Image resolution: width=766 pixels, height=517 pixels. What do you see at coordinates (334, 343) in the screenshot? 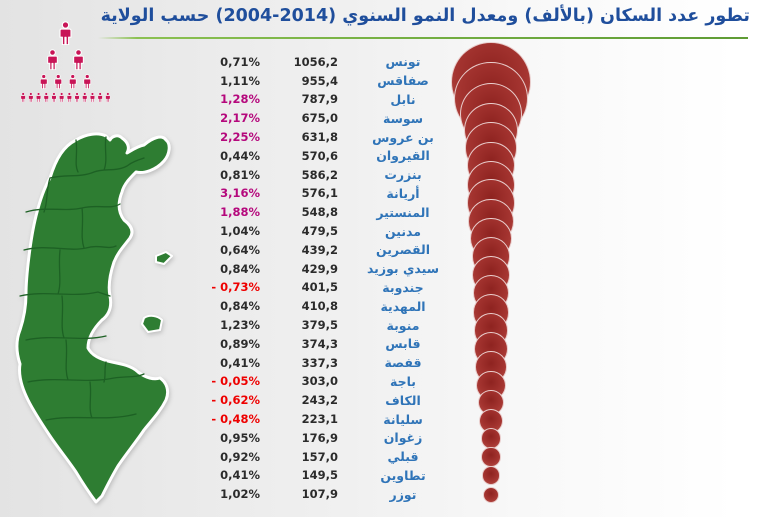
I see `table-row: 0,89% 374,3 قابس` at bounding box center [334, 343].